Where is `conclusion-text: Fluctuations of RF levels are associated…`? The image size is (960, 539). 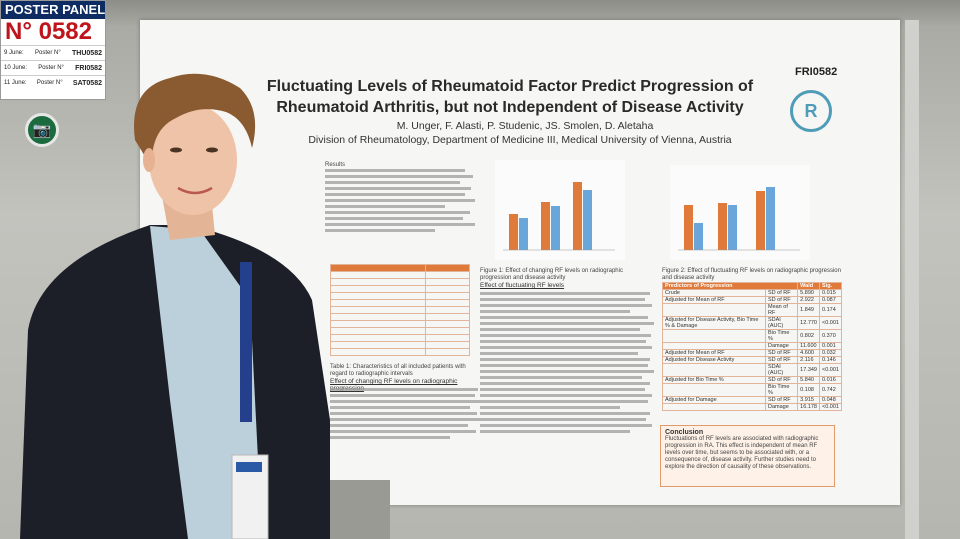
conclusion-text: Fluctuations of RF levels are associated… is located at coordinates (742, 453).